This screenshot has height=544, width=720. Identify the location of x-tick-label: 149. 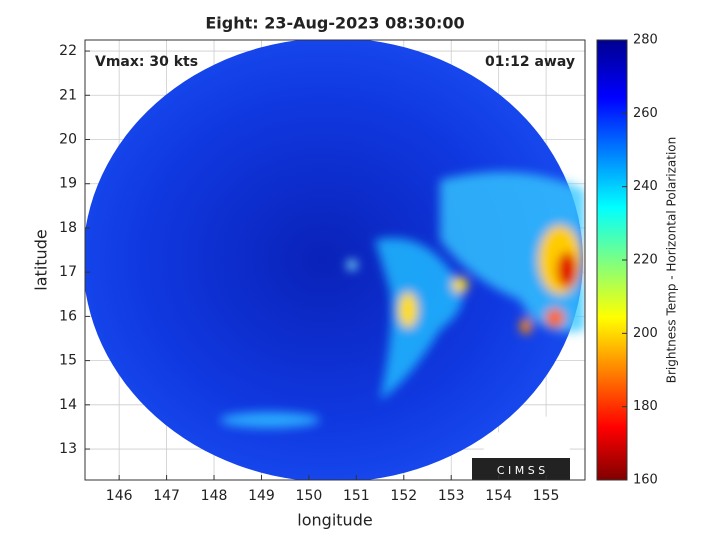
(261, 496).